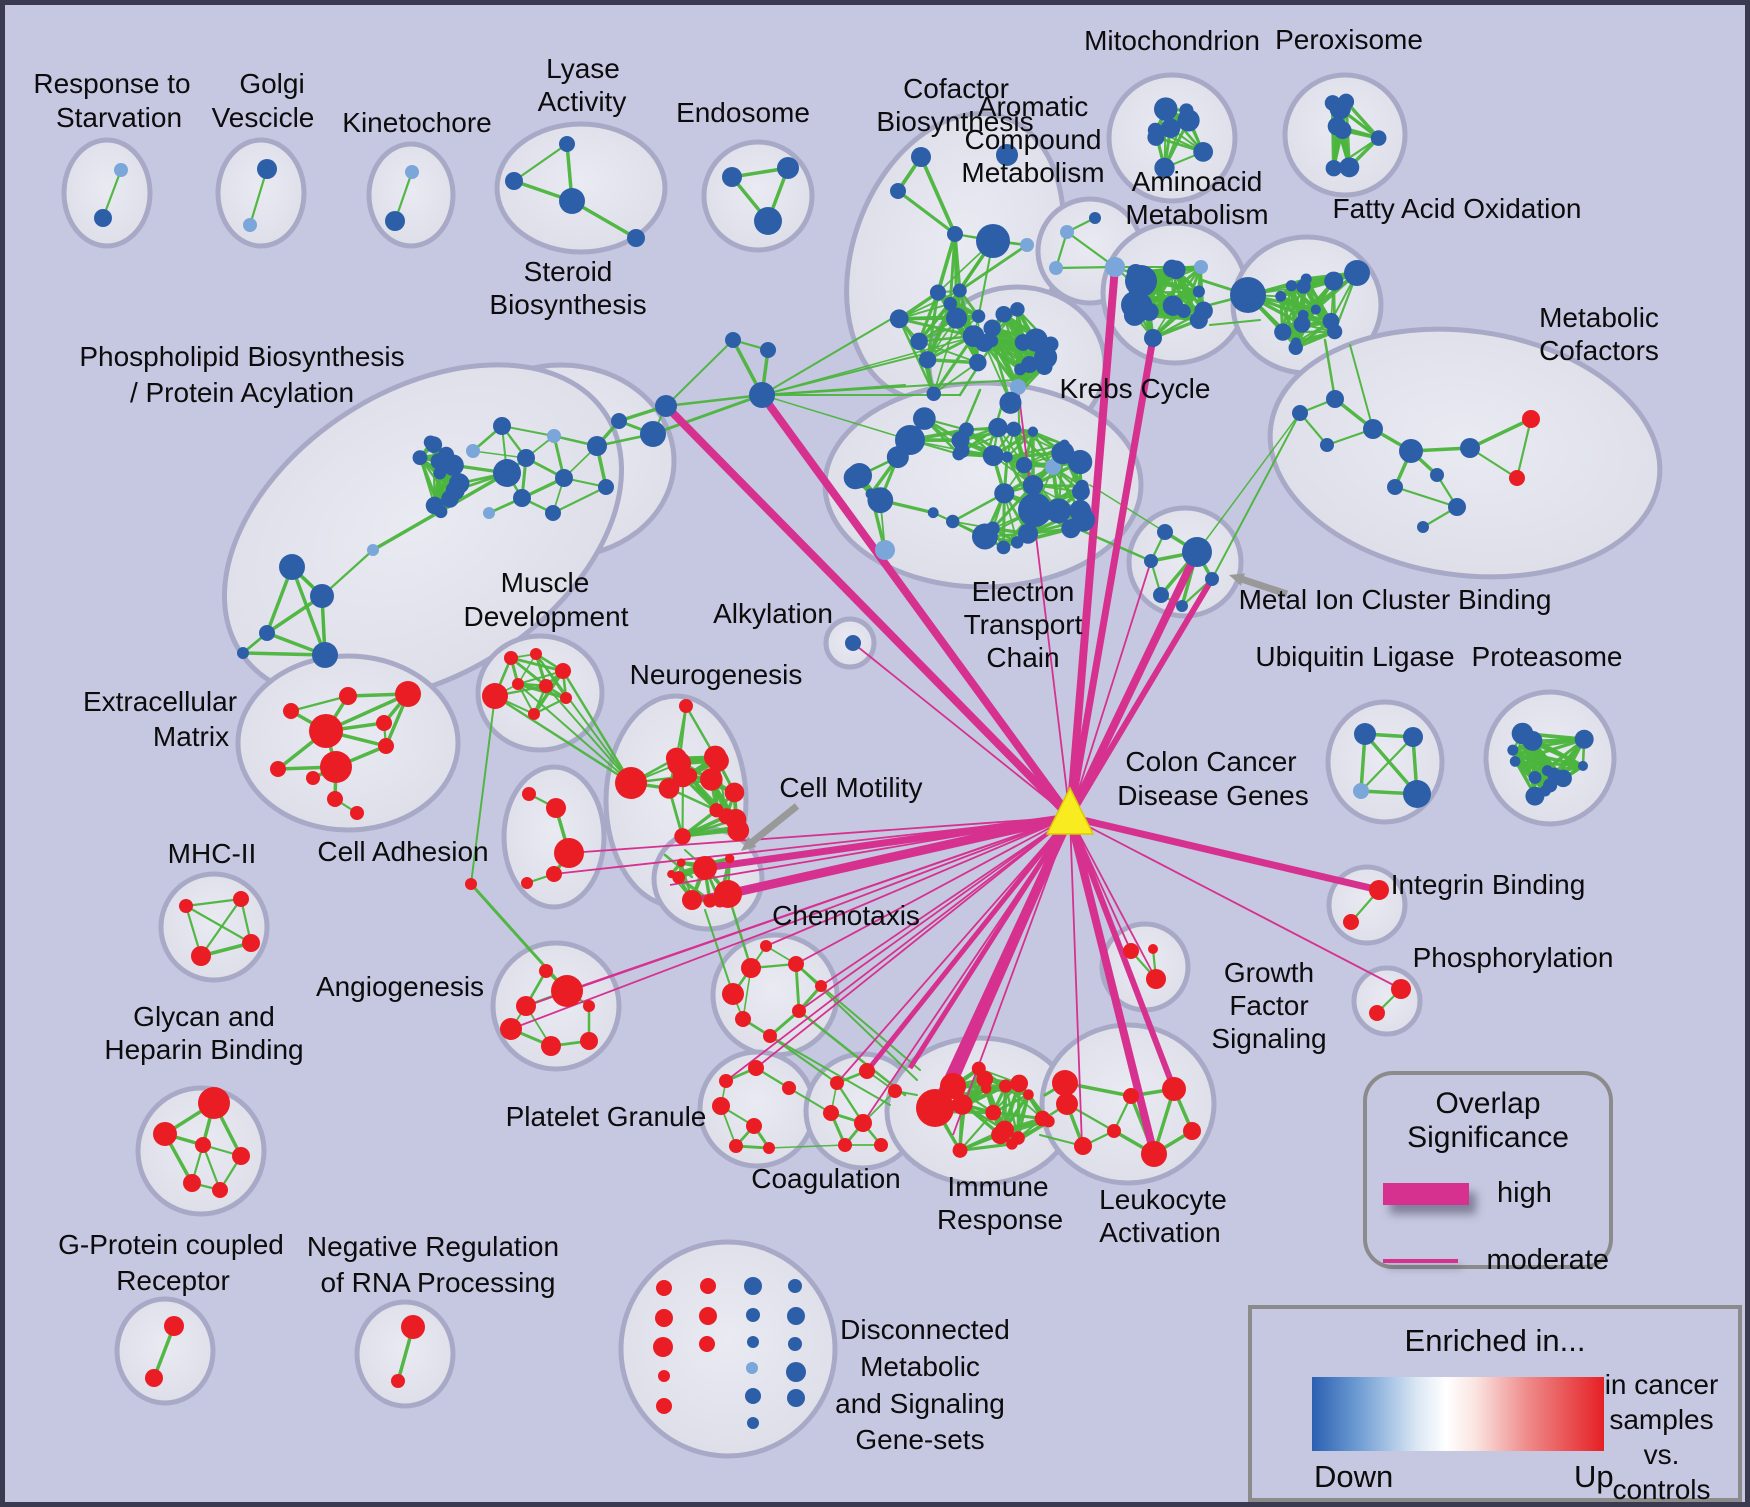 Image resolution: width=1750 pixels, height=1507 pixels. I want to click on cluster-label-response-to-starvation-line1: Response to, so click(111, 83).